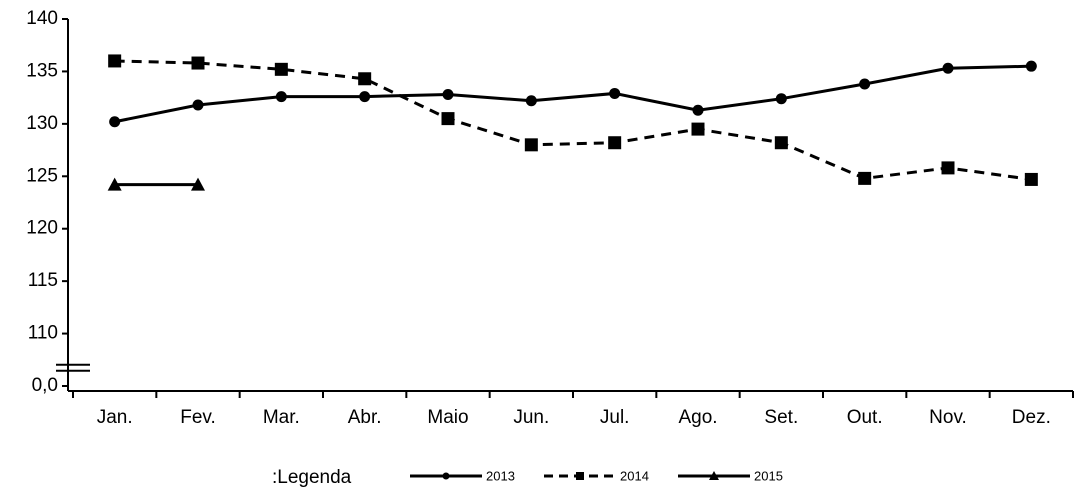 This screenshot has width=1074, height=500. Describe the element at coordinates (615, 417) in the screenshot. I see `x-tick-label: Jul.` at that location.